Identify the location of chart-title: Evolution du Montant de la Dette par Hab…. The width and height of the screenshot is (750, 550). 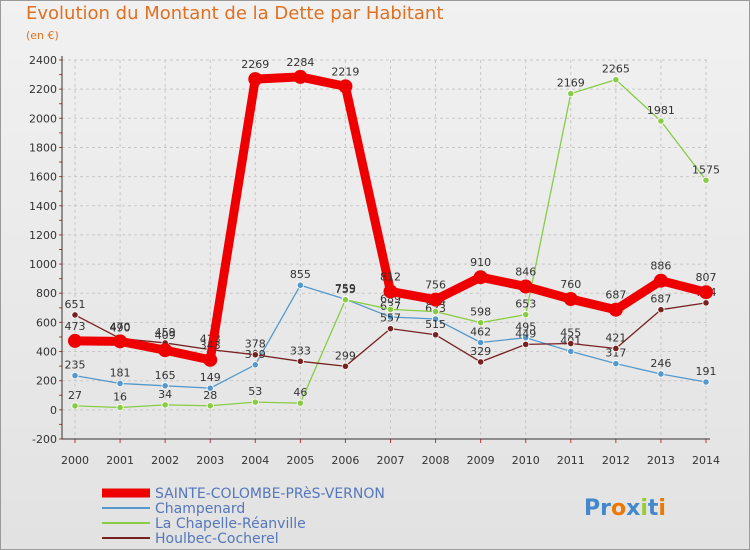
(235, 13).